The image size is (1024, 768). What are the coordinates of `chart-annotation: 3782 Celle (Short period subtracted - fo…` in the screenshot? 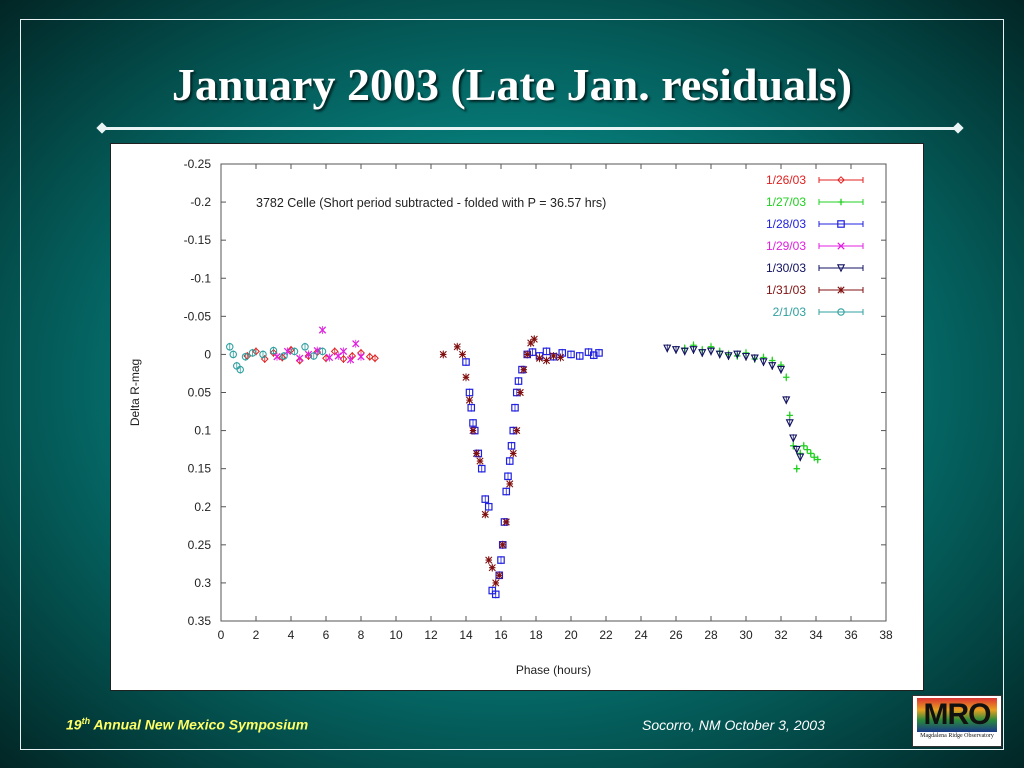 It's located at (431, 203).